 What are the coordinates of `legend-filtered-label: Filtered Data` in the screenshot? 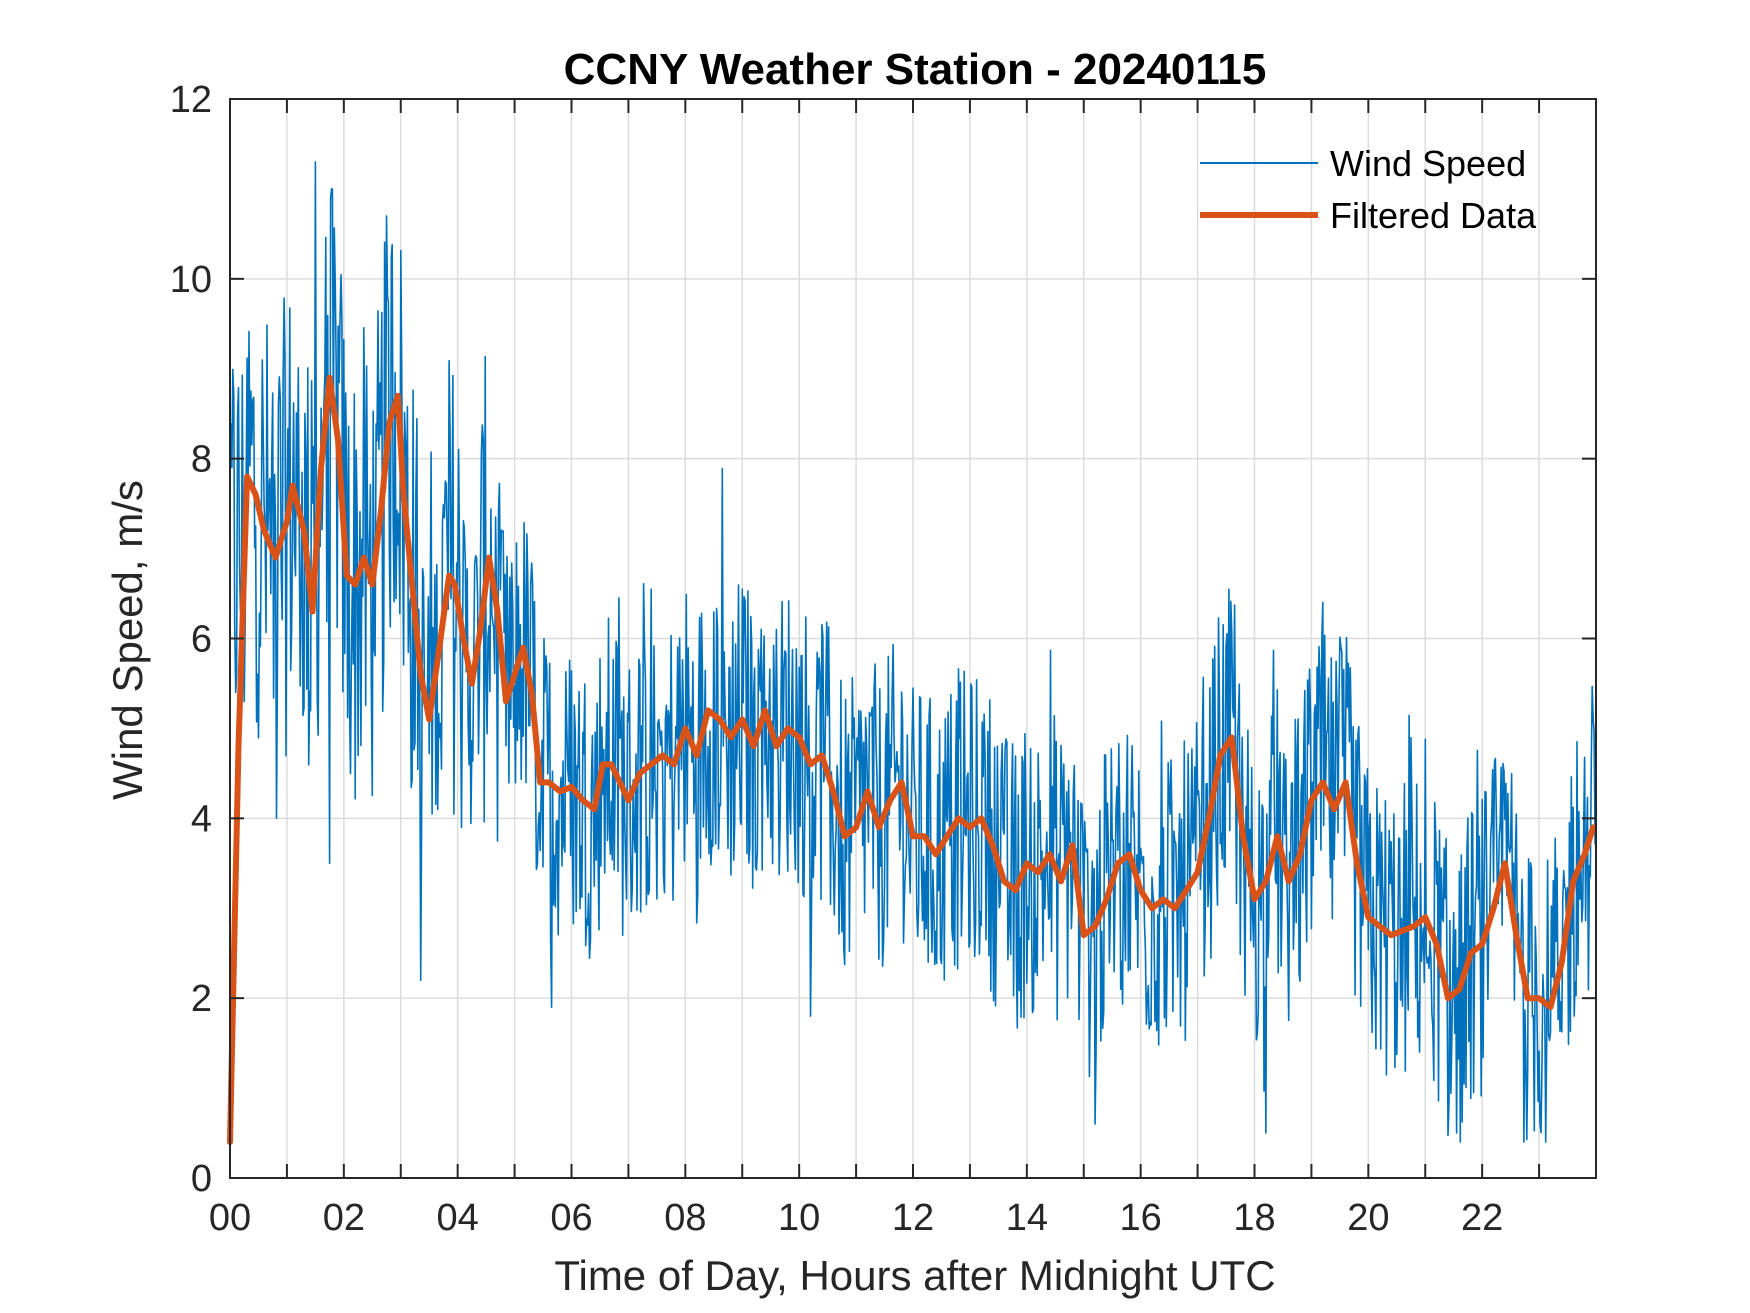 It's located at (1433, 215).